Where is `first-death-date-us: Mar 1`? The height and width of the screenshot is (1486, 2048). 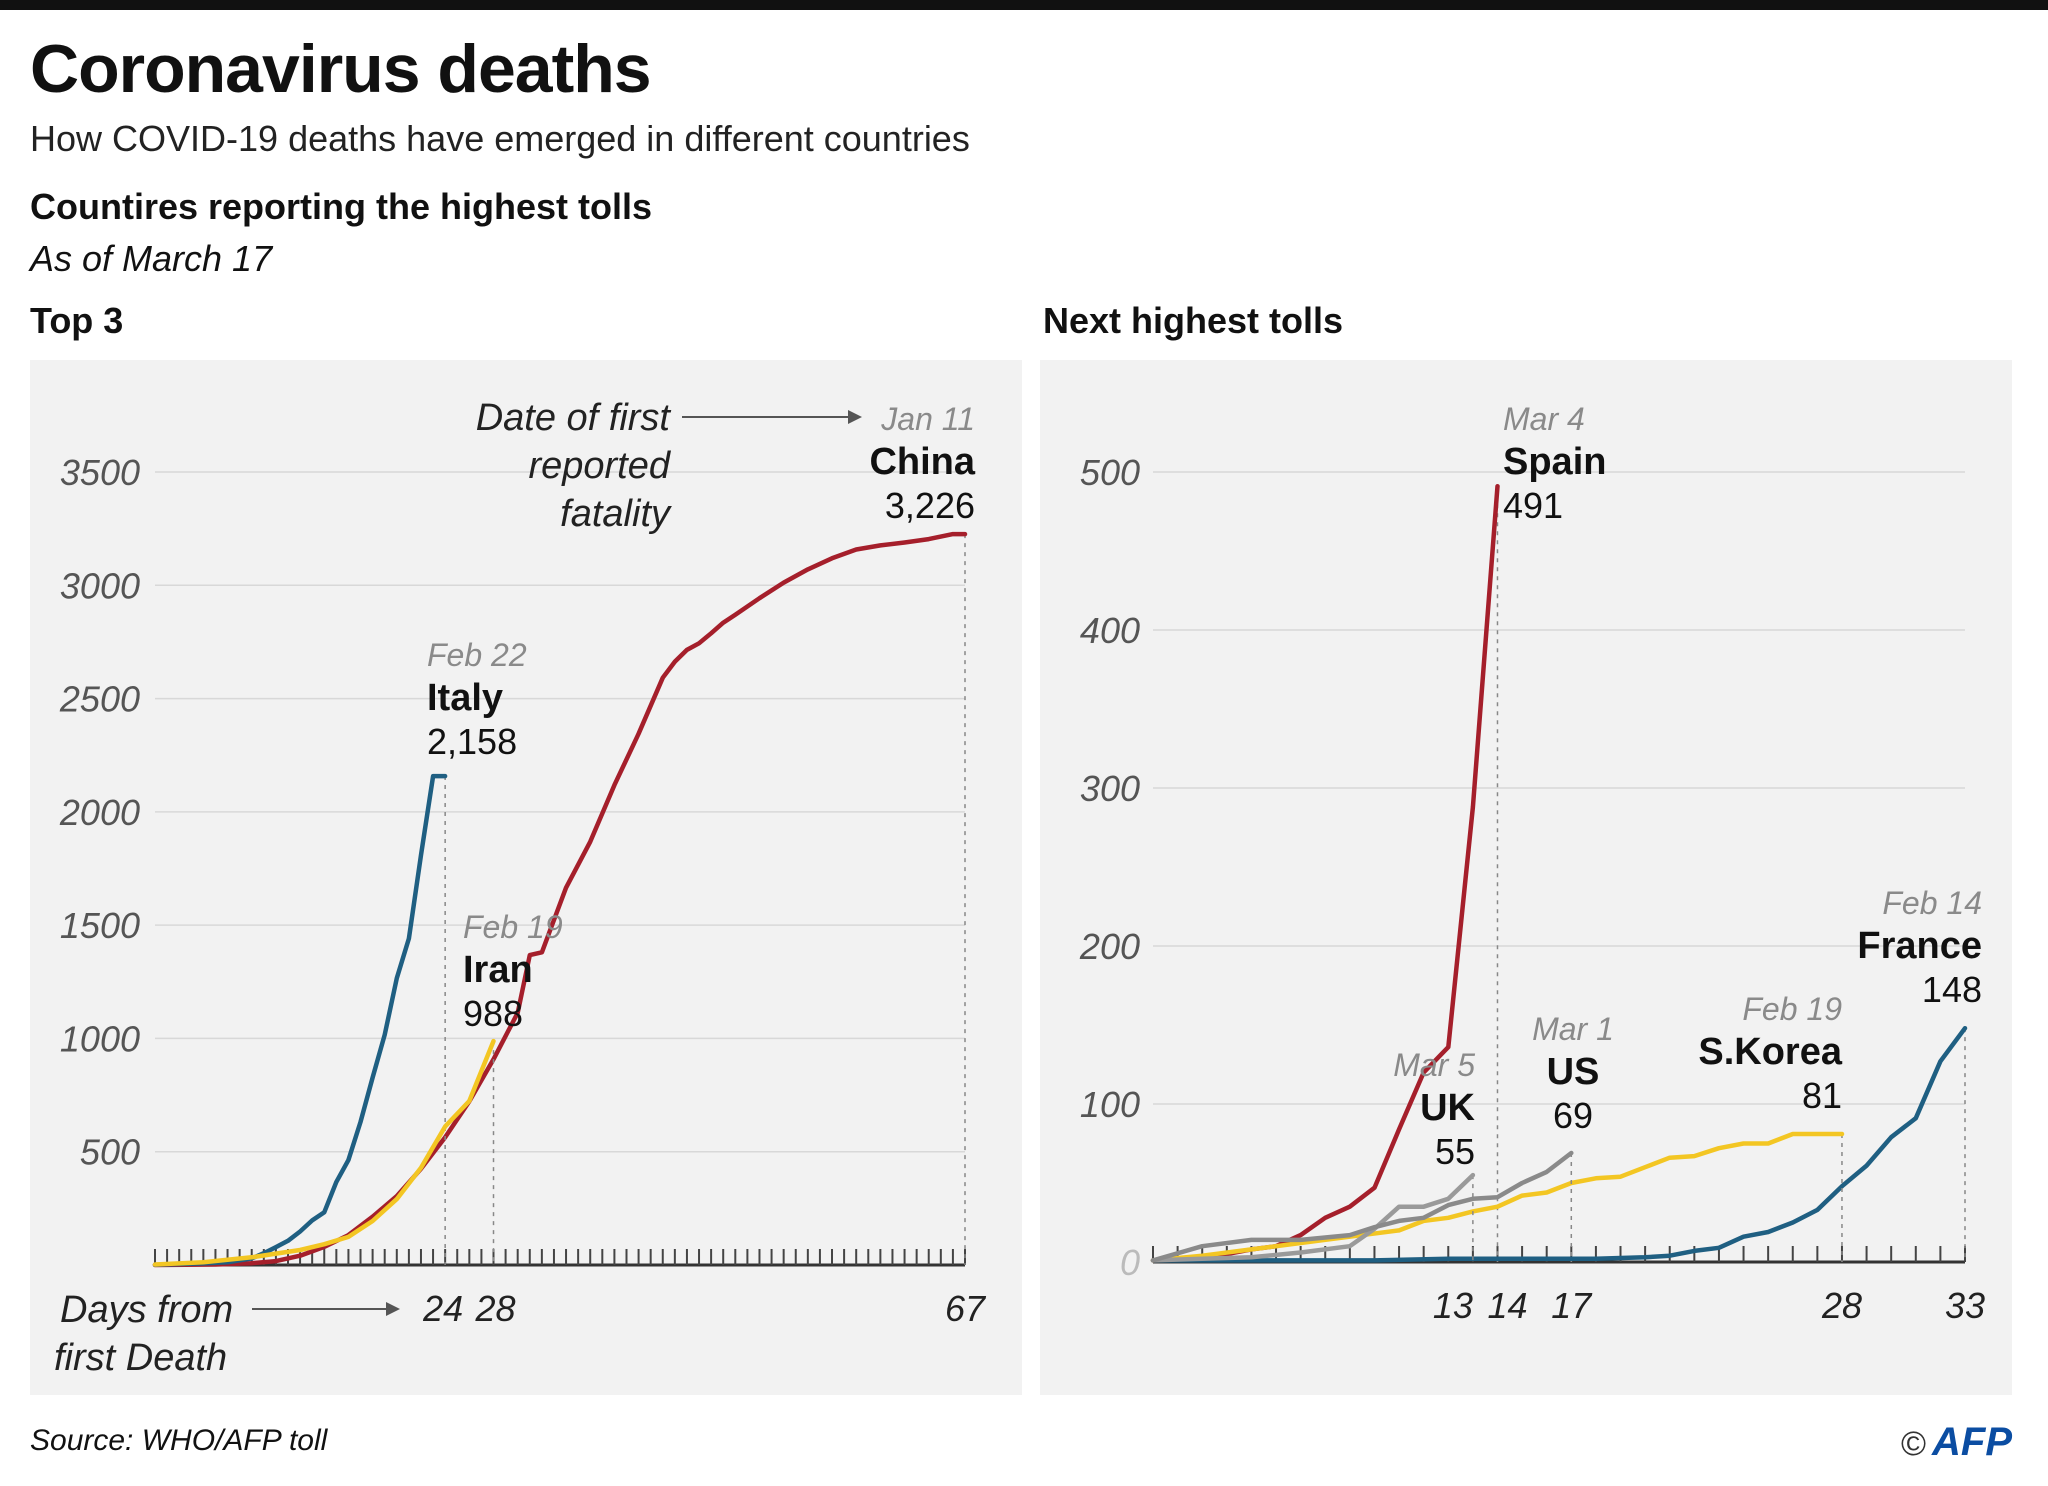 first-death-date-us: Mar 1 is located at coordinates (1573, 1029).